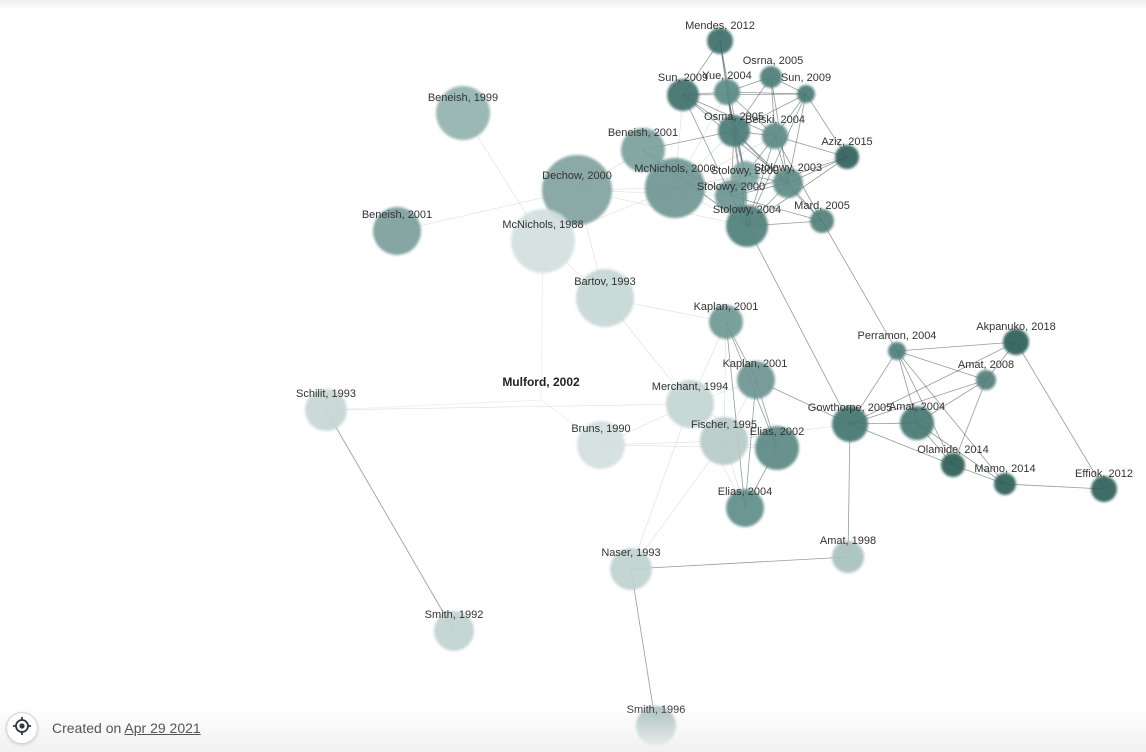  I want to click on node-label-dechow2000: Dechow, 2000, so click(577, 176).